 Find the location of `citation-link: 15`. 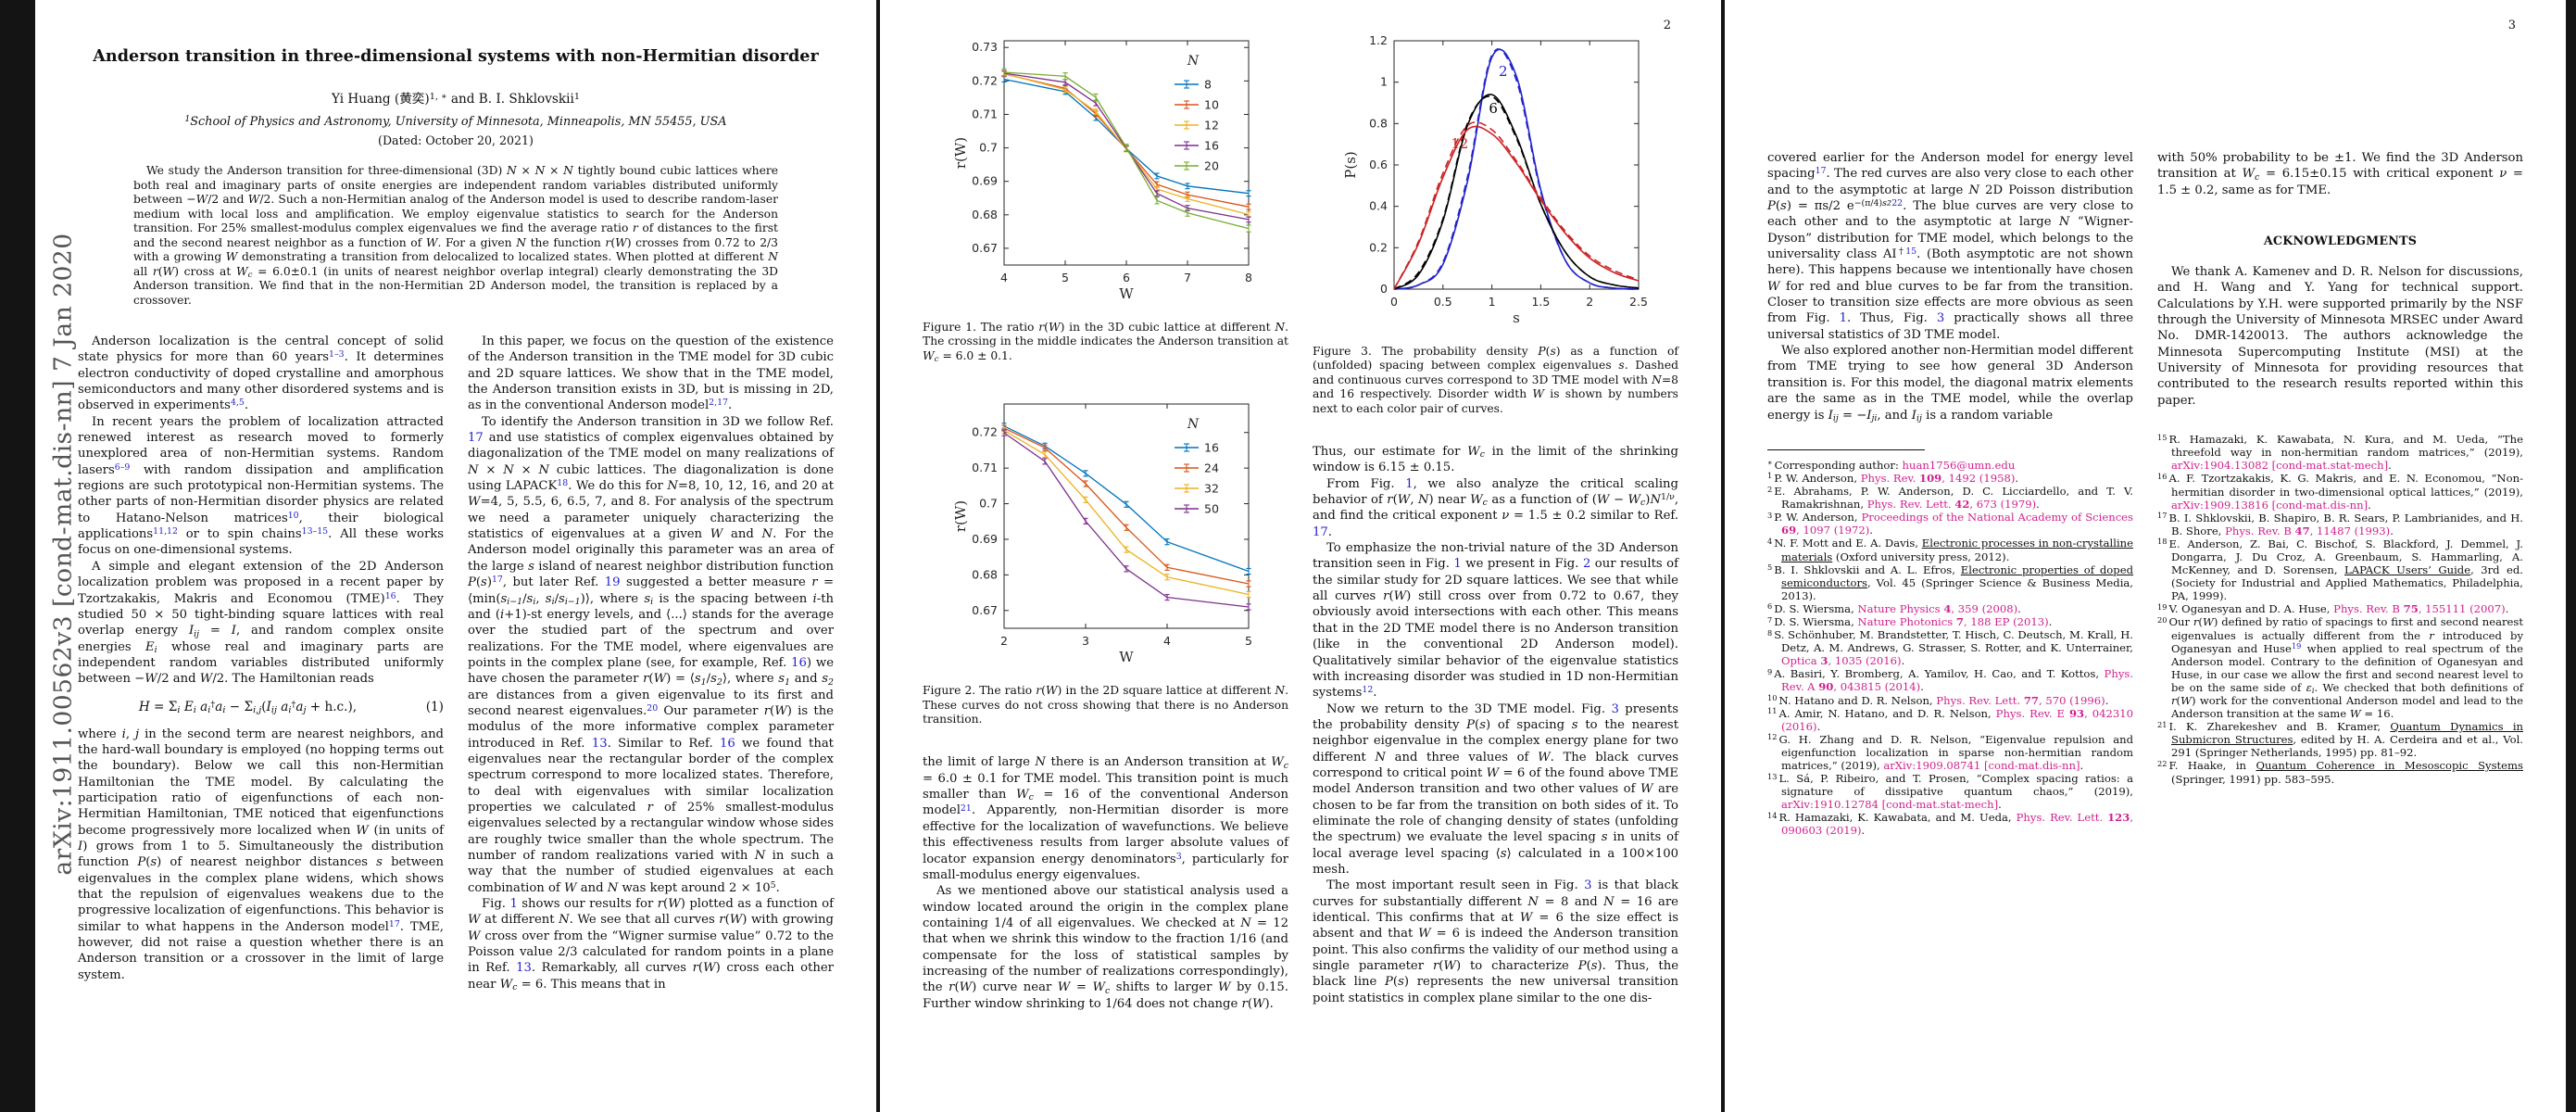

citation-link: 15 is located at coordinates (1911, 252).